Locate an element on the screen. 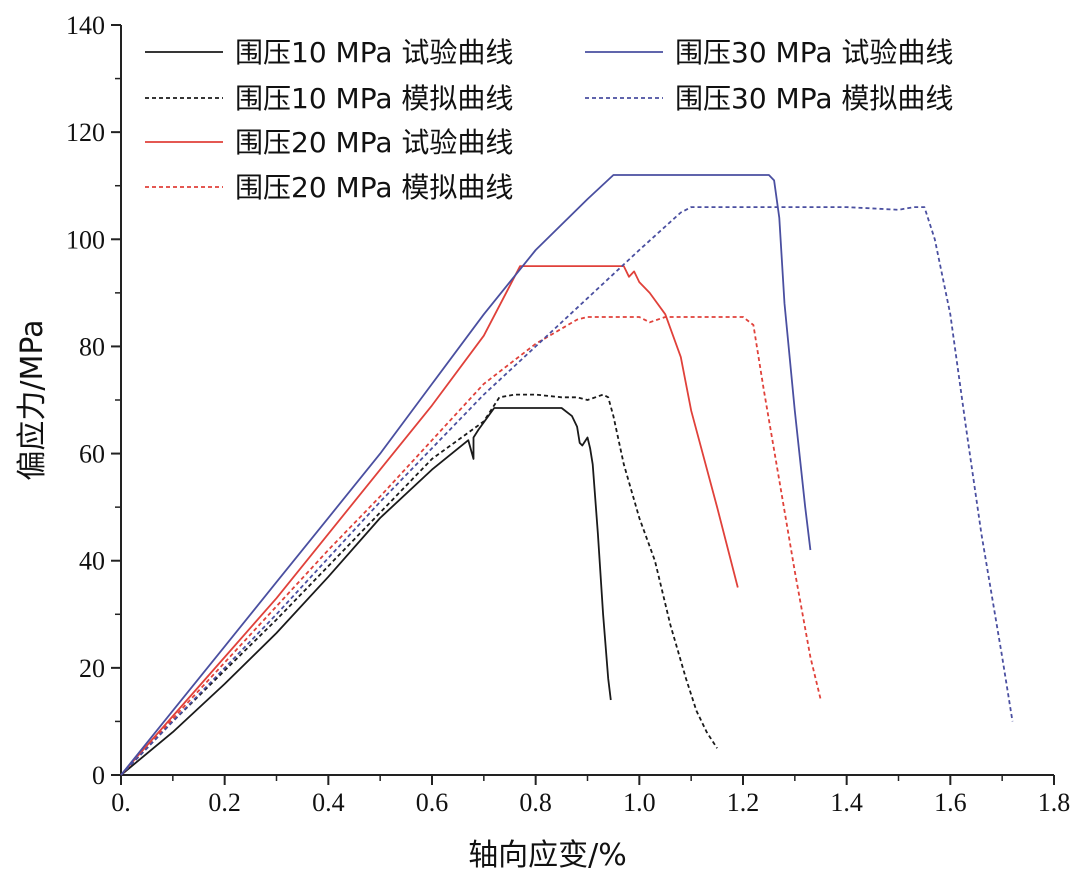 The image size is (1080, 876). y-tick-label: 140 is located at coordinates (85, 25).